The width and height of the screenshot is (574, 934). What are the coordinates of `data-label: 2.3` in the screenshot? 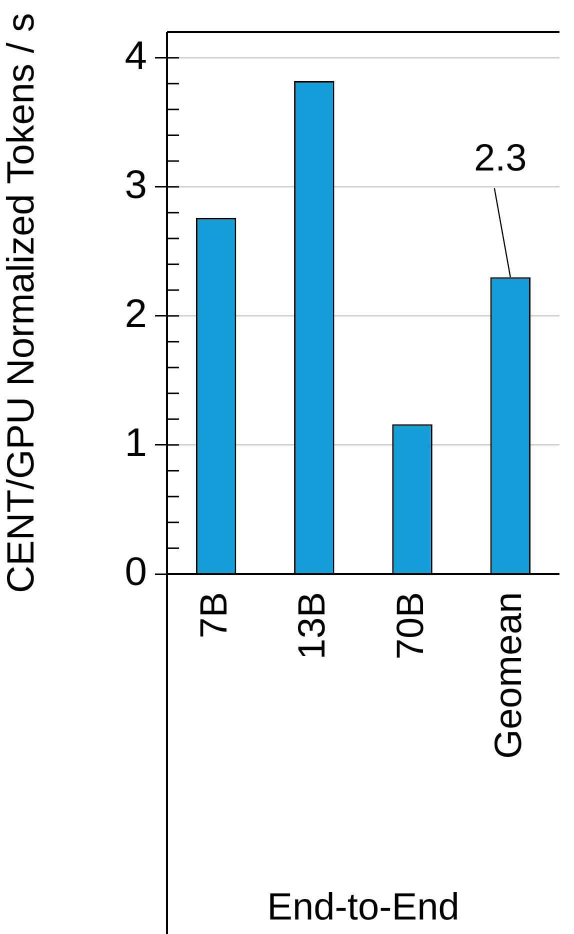 It's located at (500, 159).